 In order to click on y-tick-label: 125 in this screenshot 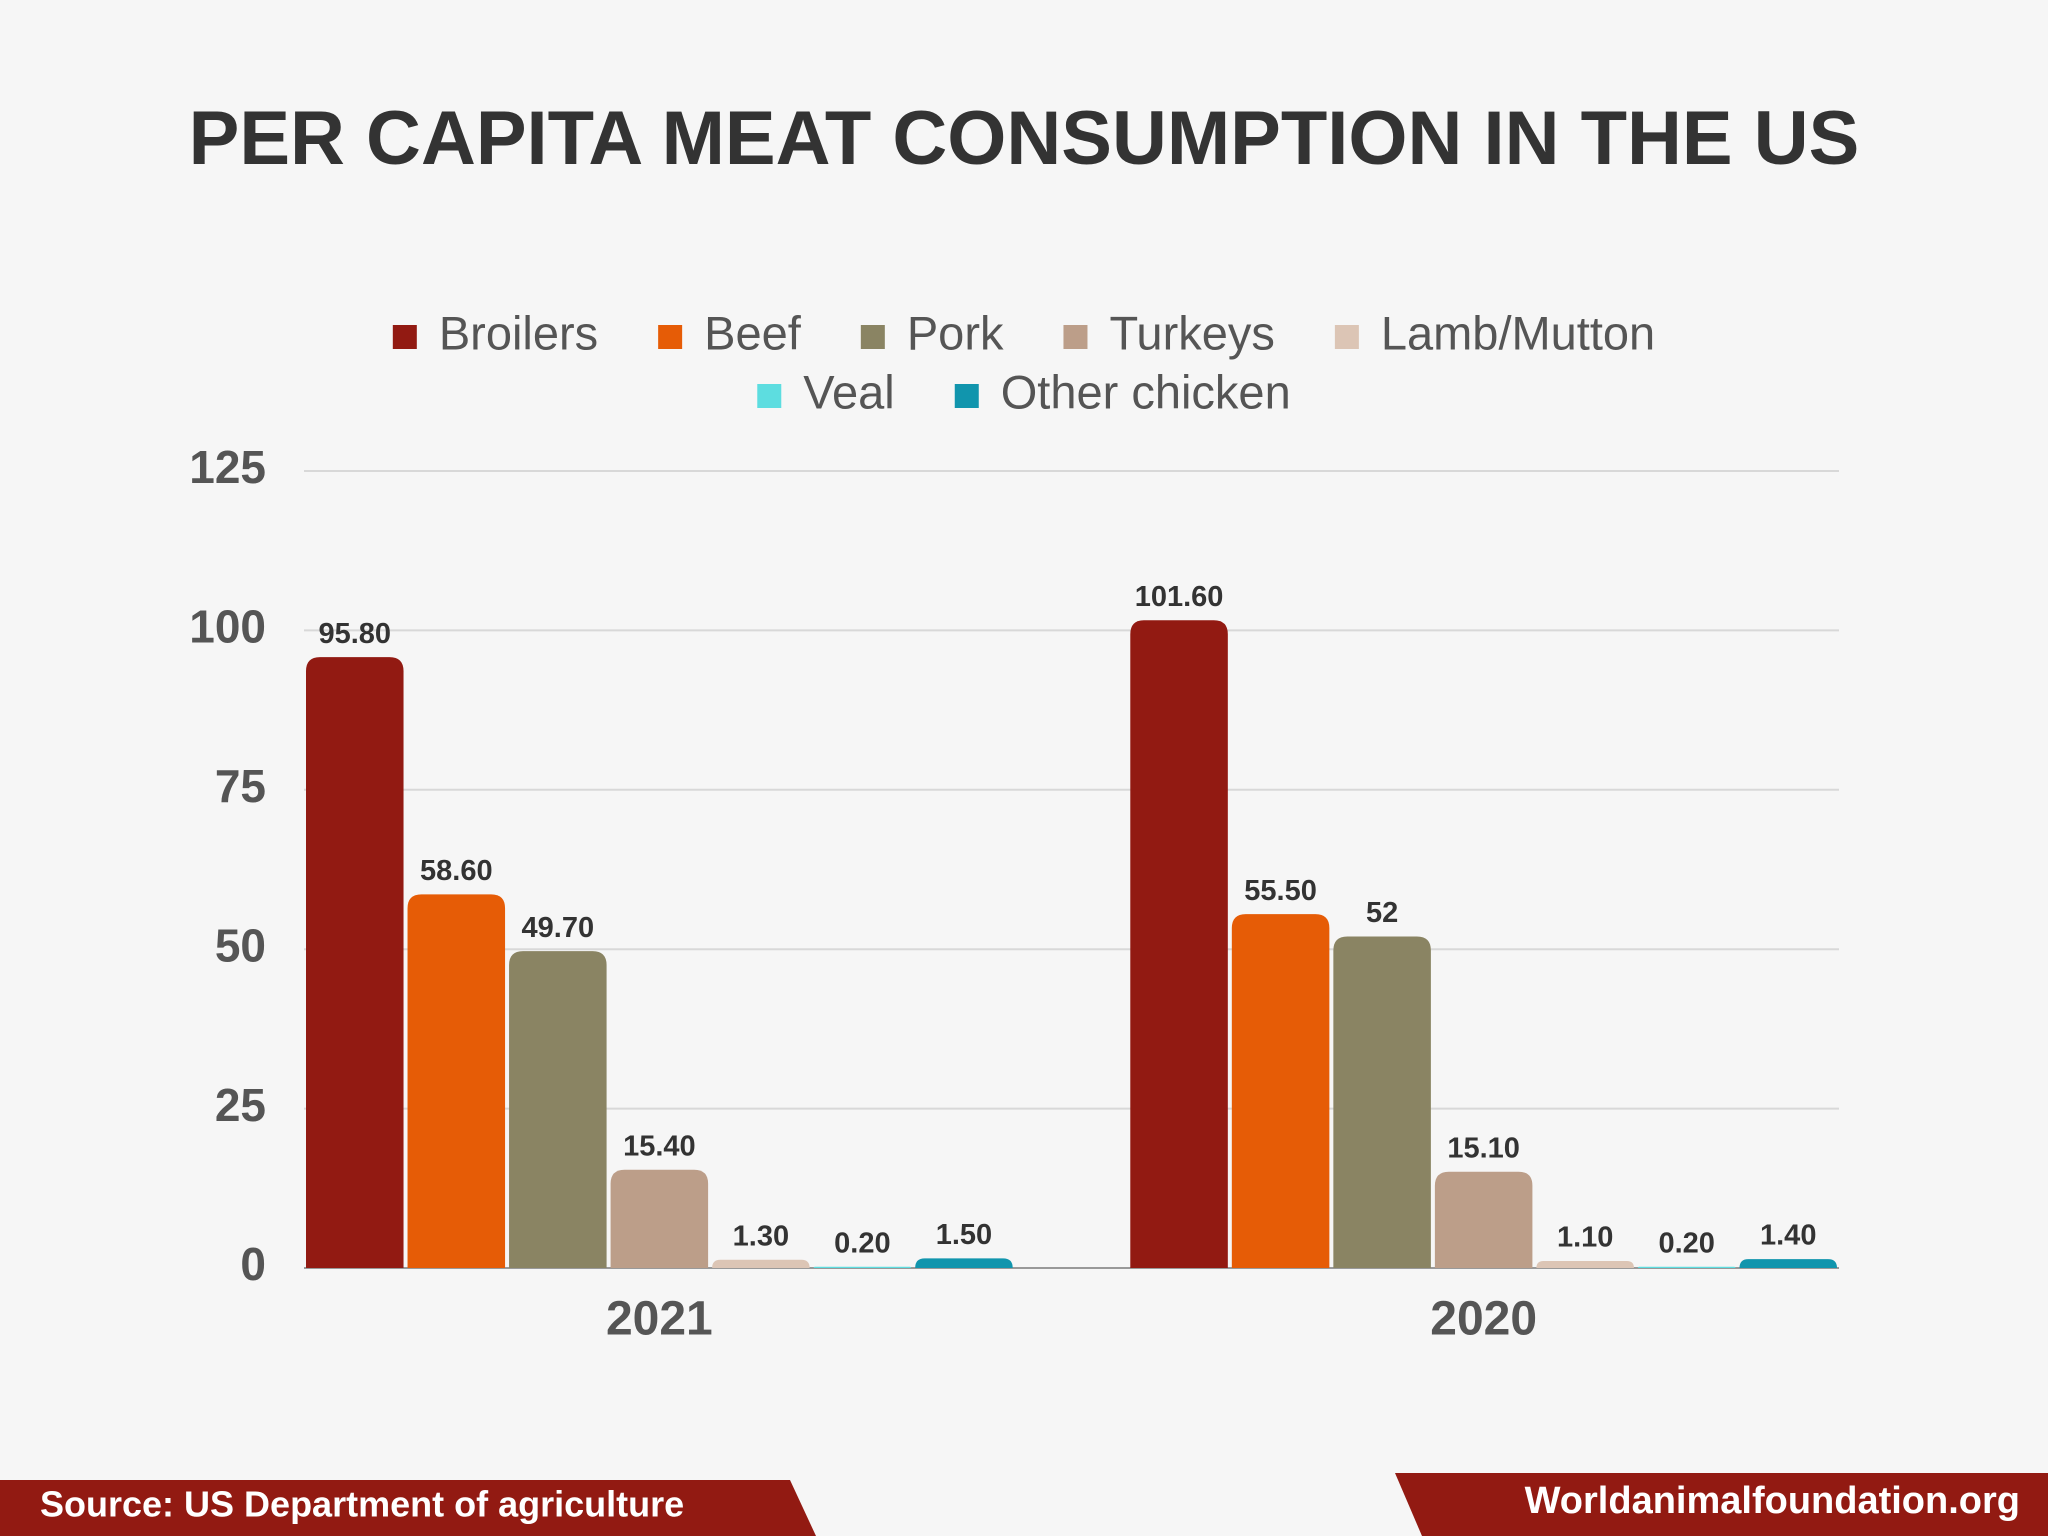, I will do `click(227, 467)`.